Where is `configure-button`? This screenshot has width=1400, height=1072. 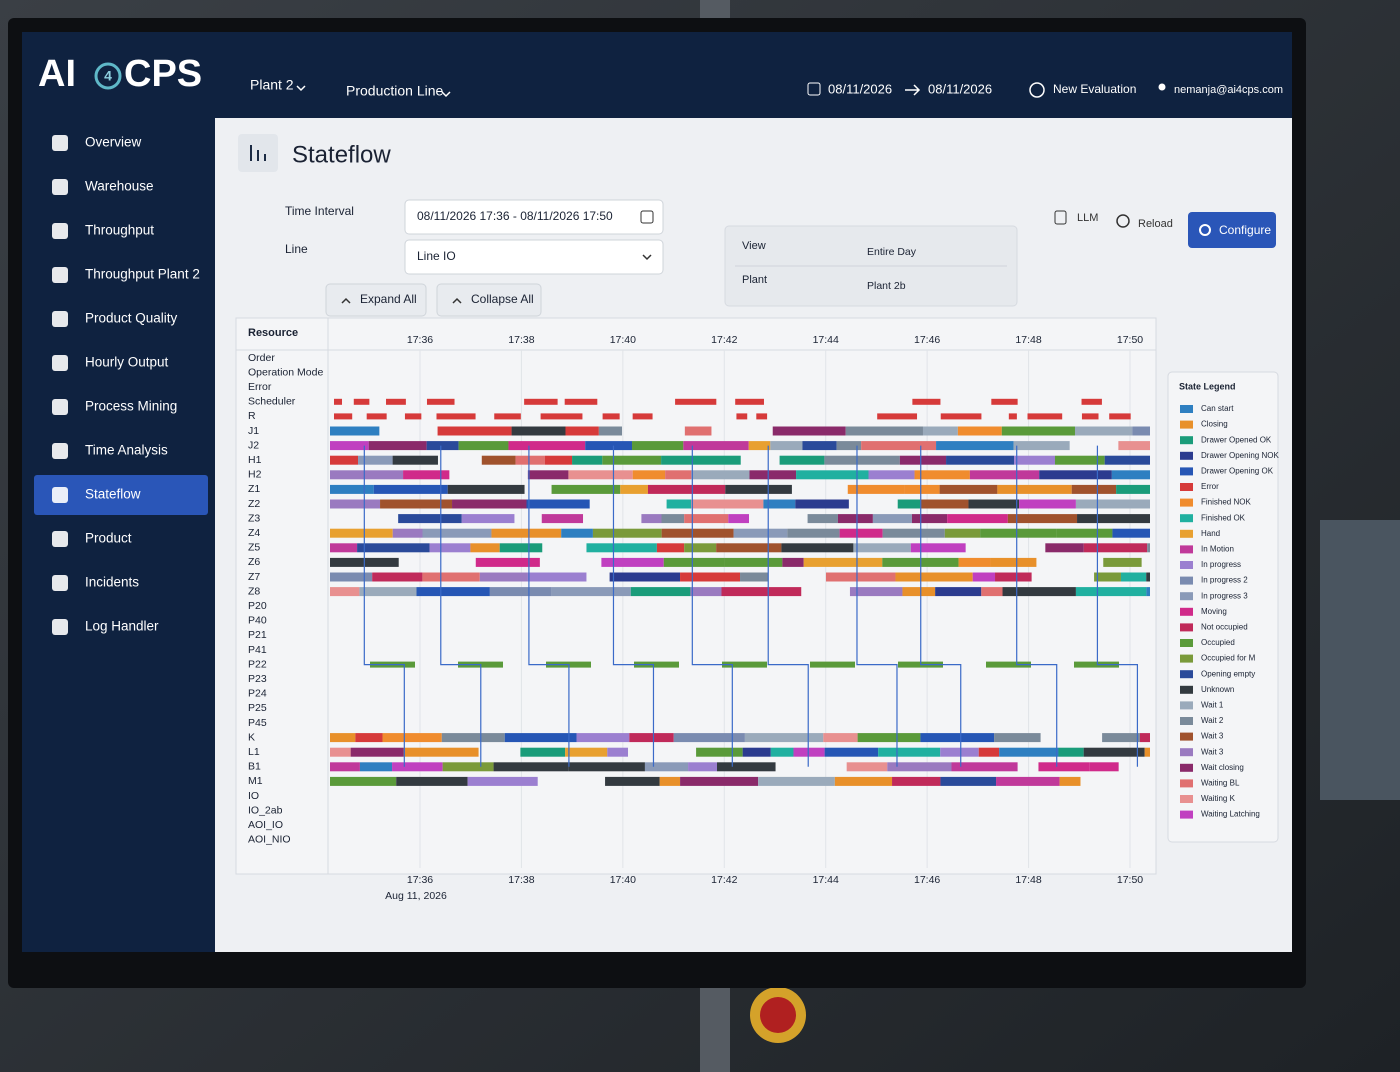 configure-button is located at coordinates (1232, 230).